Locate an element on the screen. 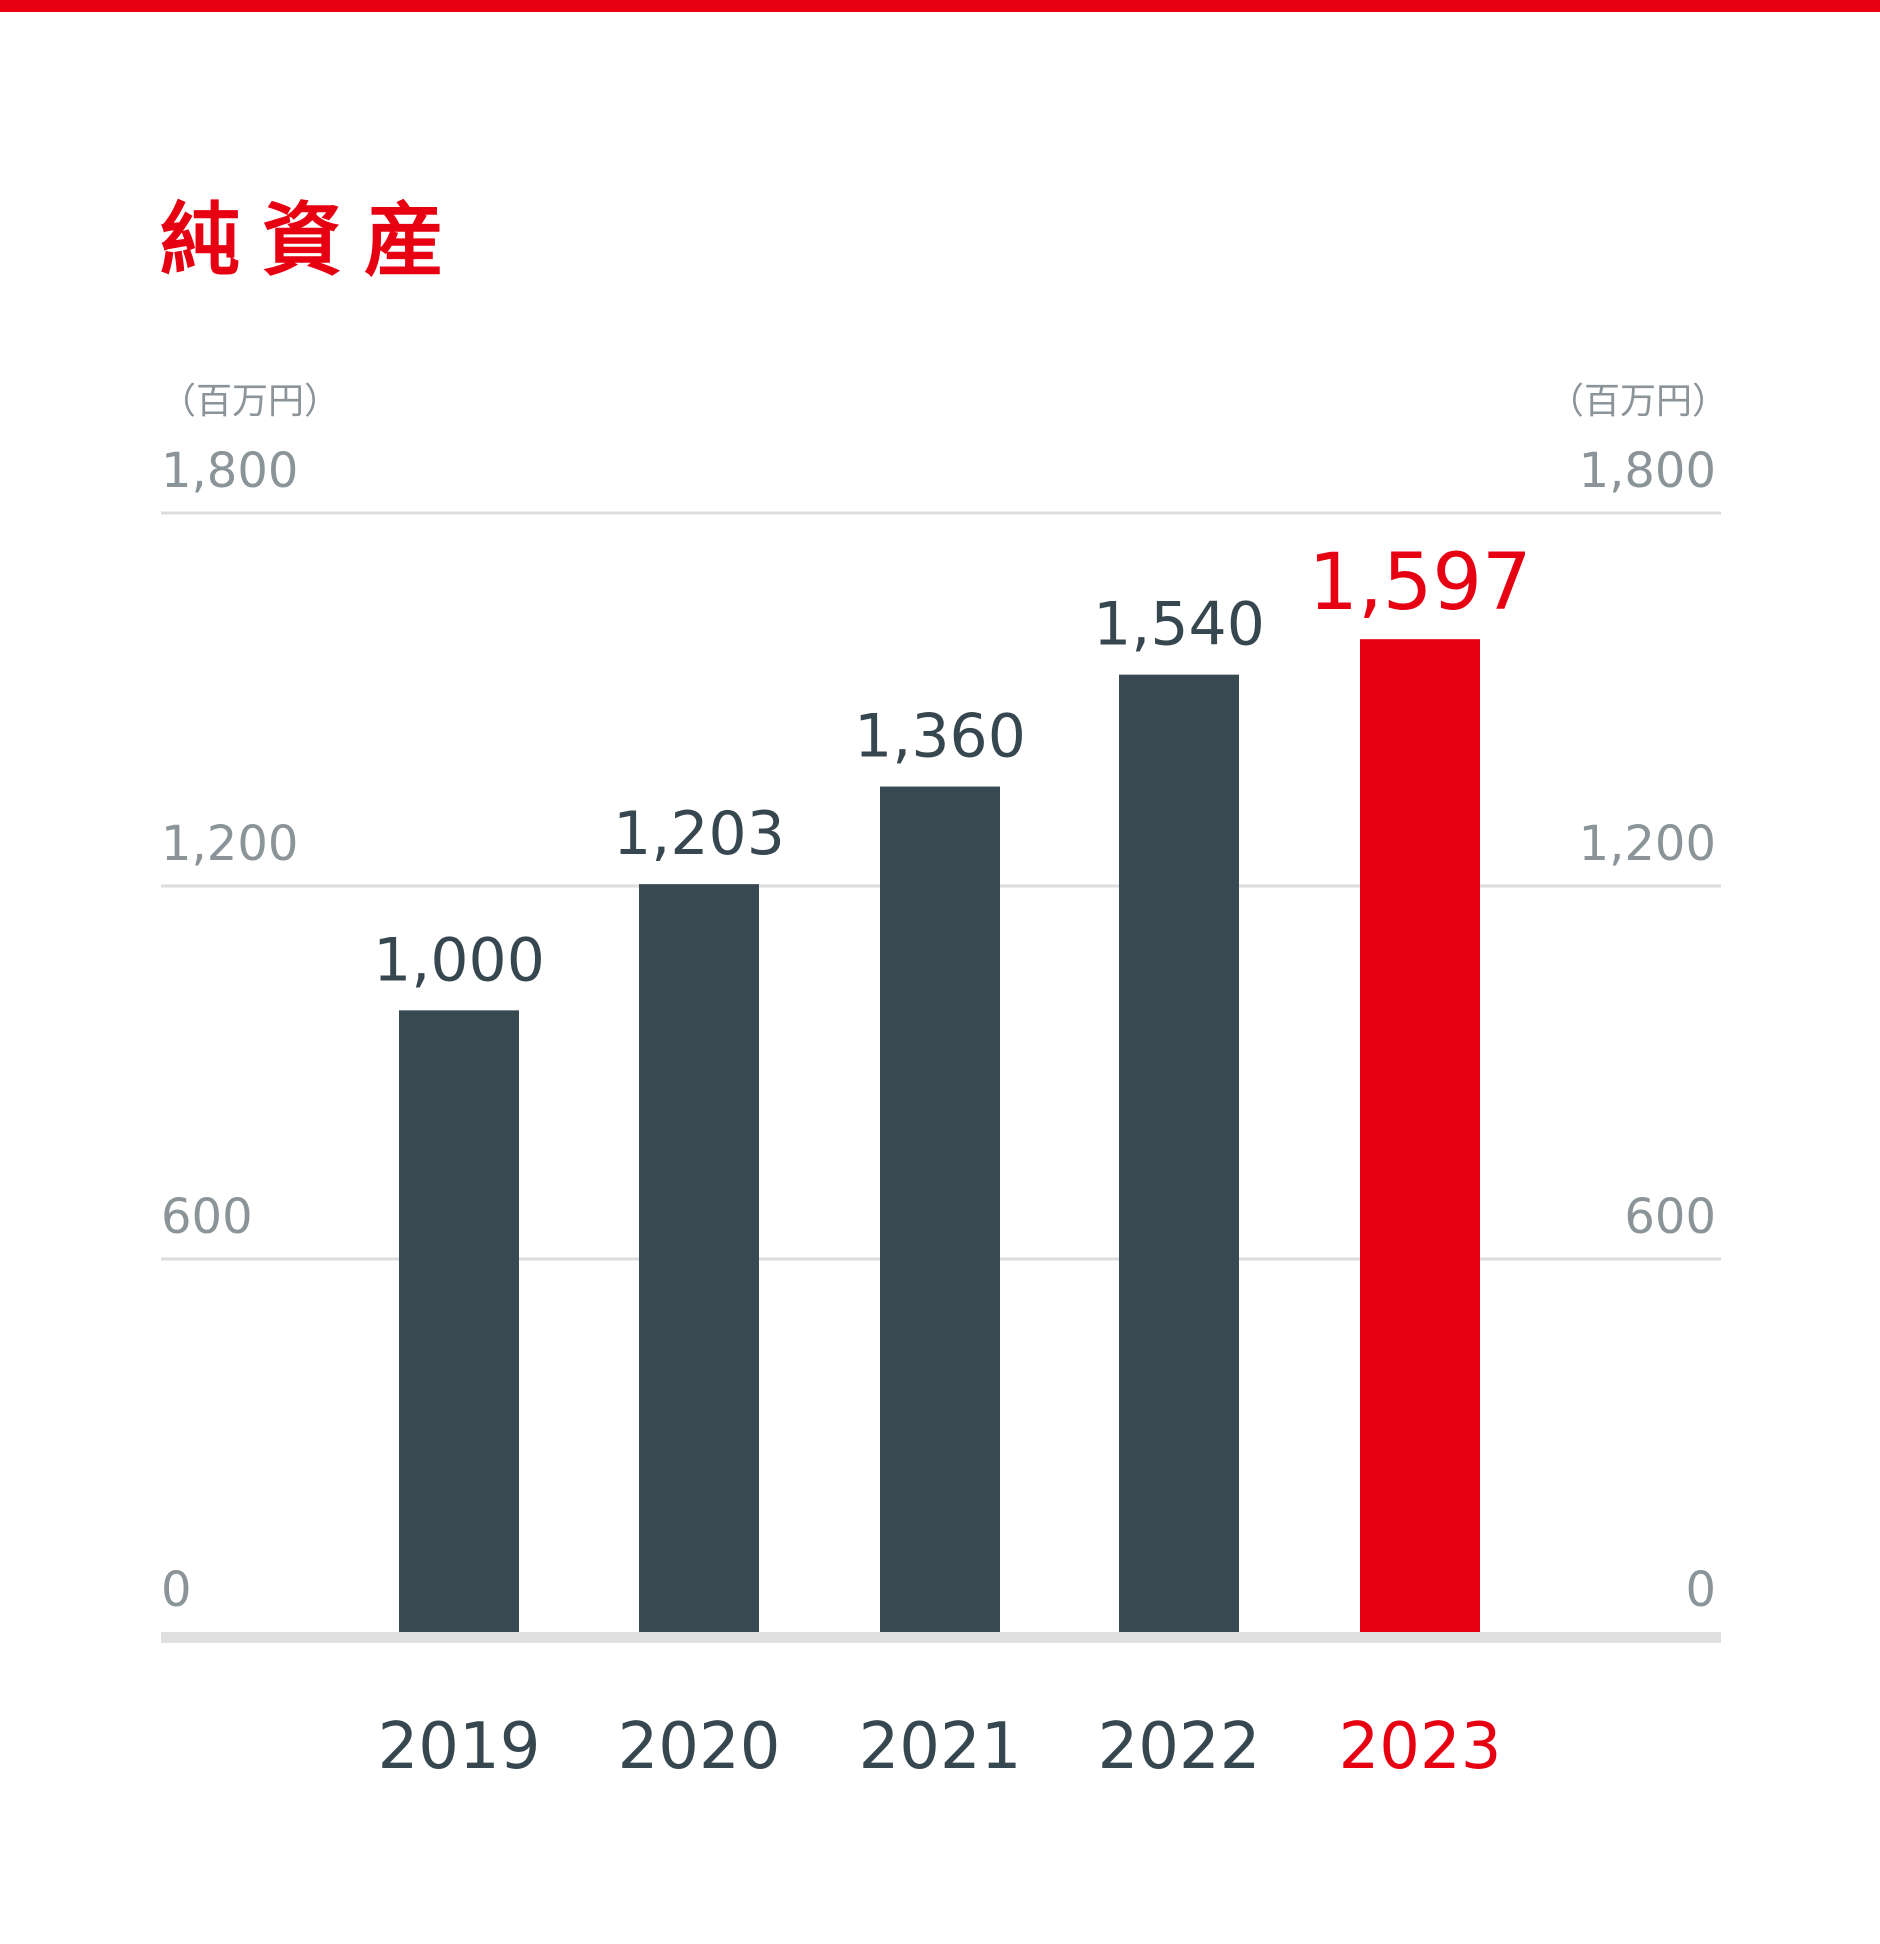  x-tick-label-2022: 2022 is located at coordinates (1179, 1747).